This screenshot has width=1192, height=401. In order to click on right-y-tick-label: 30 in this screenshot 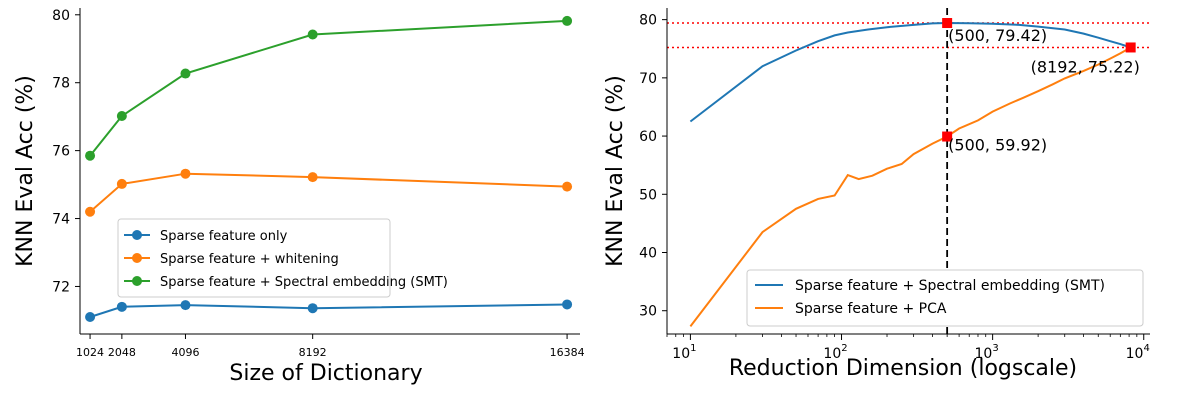, I will do `click(648, 312)`.